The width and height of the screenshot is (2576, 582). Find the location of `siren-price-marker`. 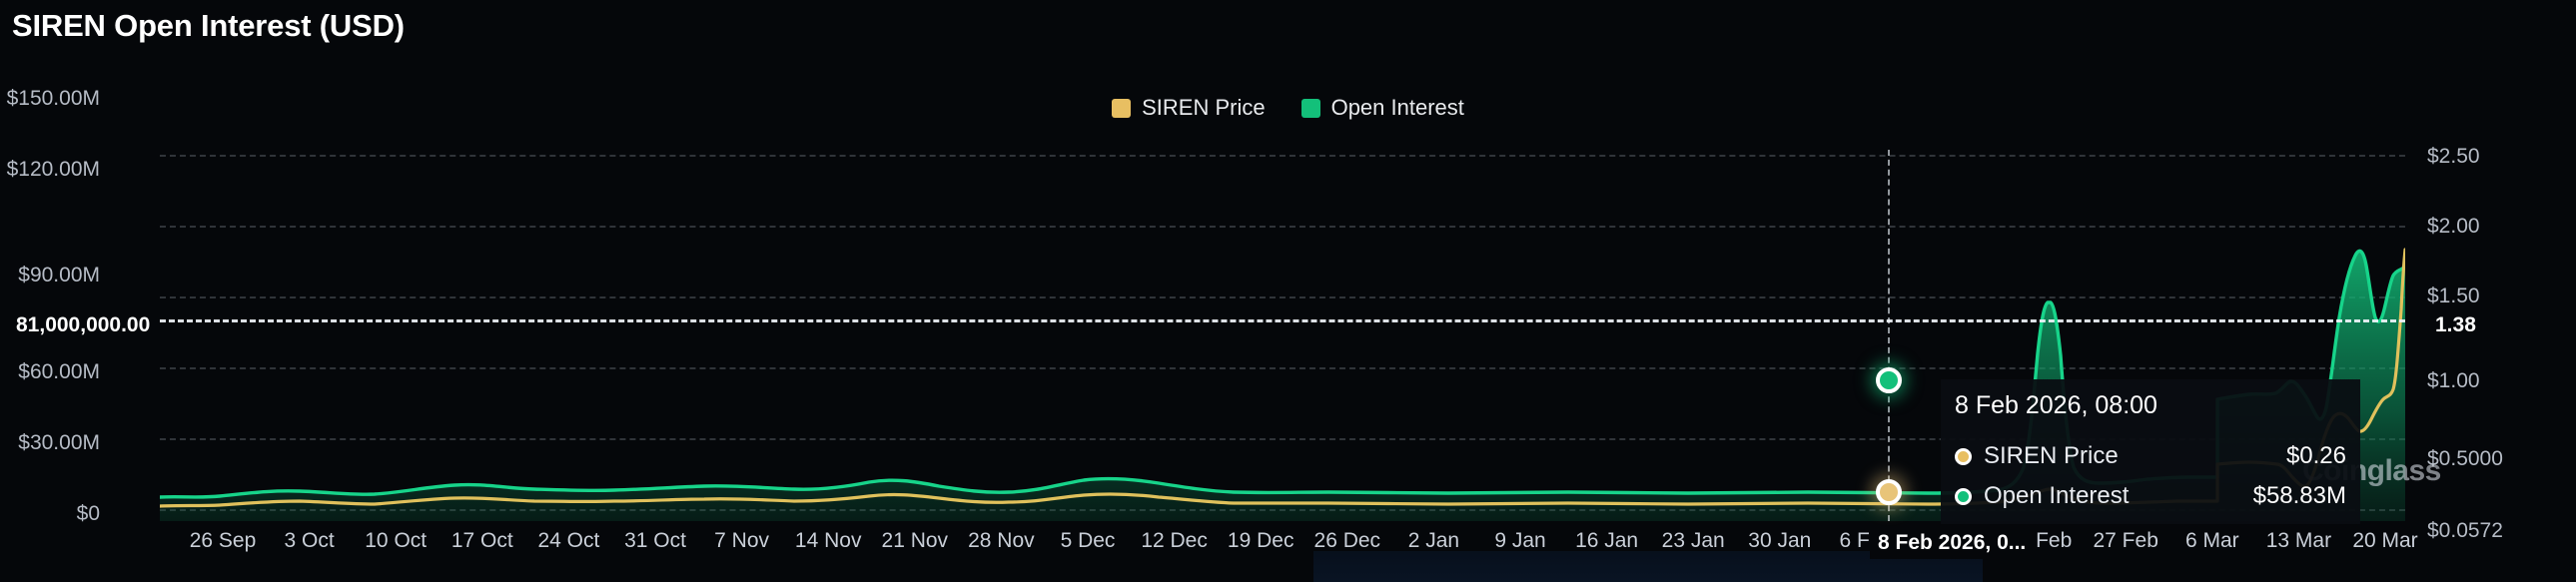

siren-price-marker is located at coordinates (1889, 492).